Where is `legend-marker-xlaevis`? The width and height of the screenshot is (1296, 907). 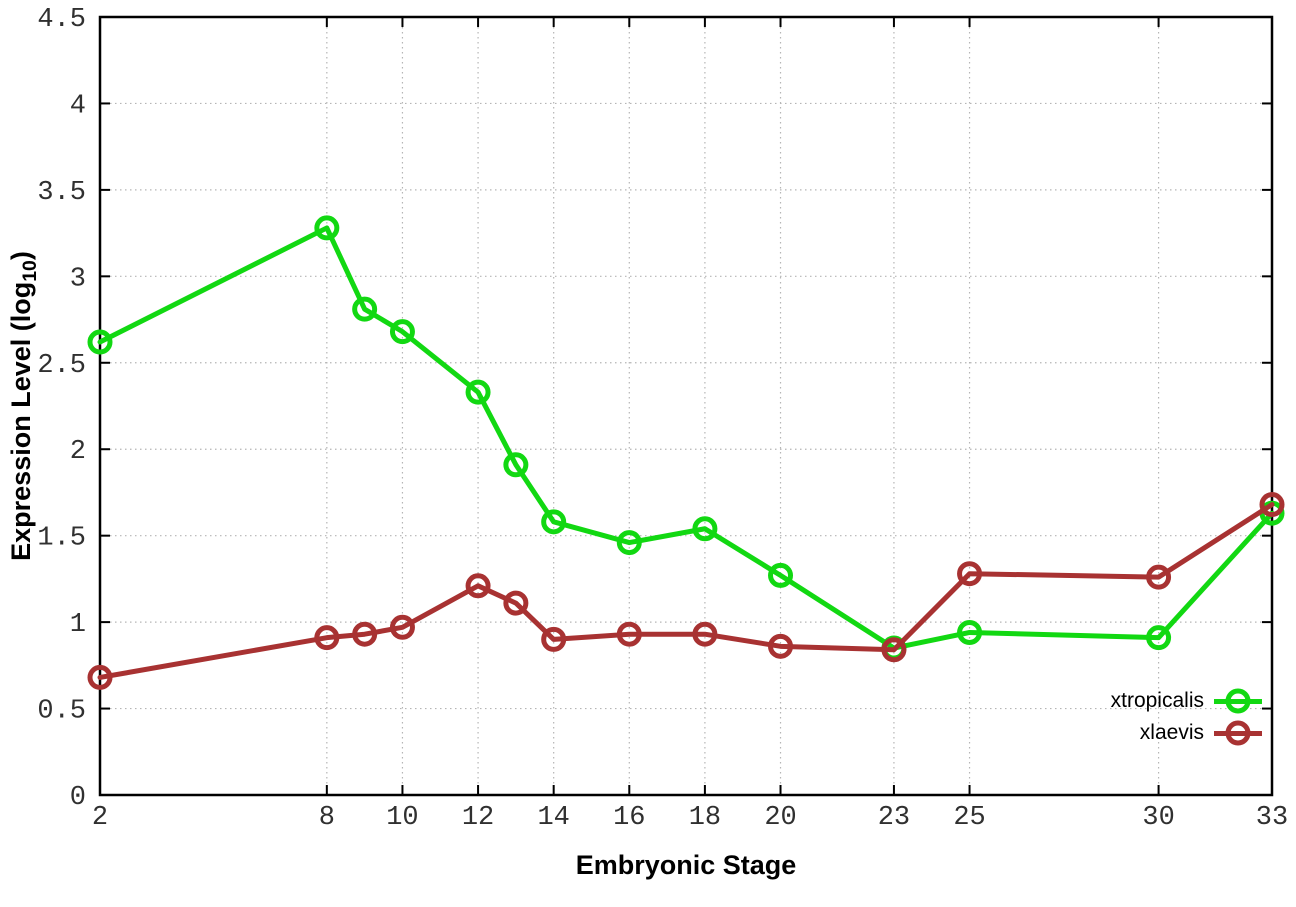 legend-marker-xlaevis is located at coordinates (1238, 733).